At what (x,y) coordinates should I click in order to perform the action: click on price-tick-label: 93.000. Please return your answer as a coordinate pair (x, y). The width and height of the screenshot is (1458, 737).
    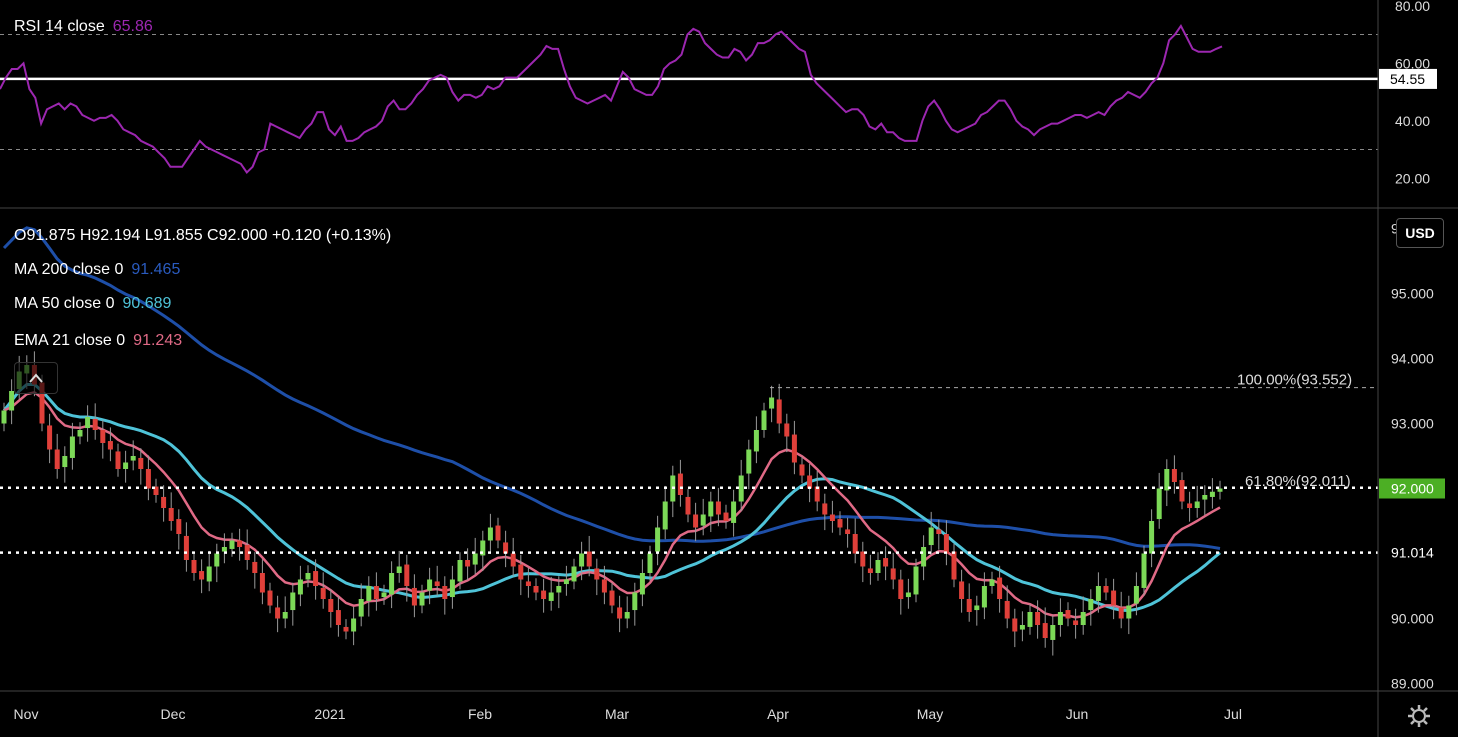
    Looking at the image, I should click on (1412, 424).